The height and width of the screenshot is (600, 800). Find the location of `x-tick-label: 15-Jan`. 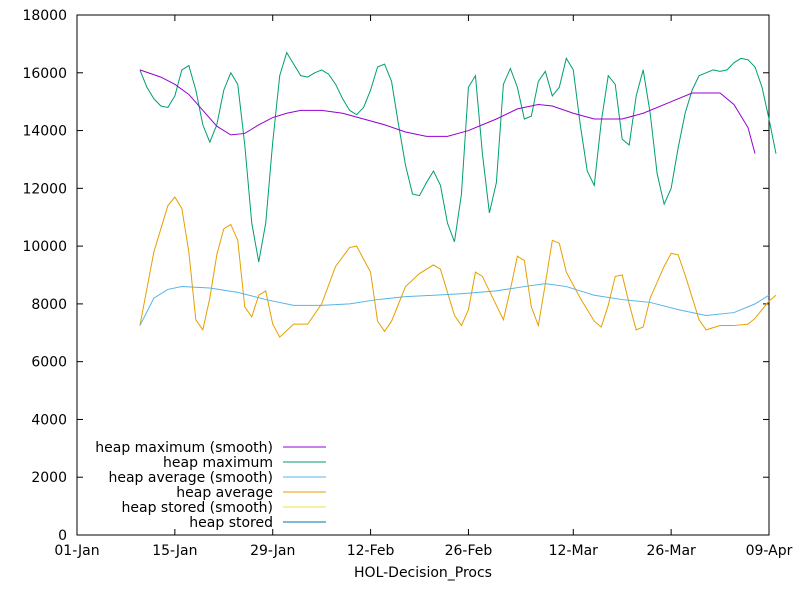

x-tick-label: 15-Jan is located at coordinates (174, 551).